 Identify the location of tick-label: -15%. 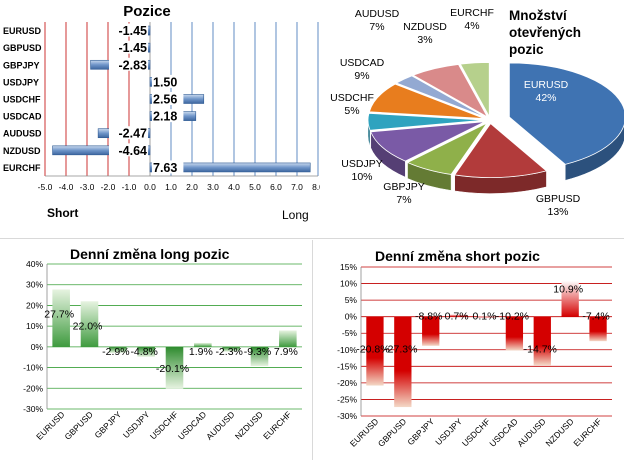
(347, 366).